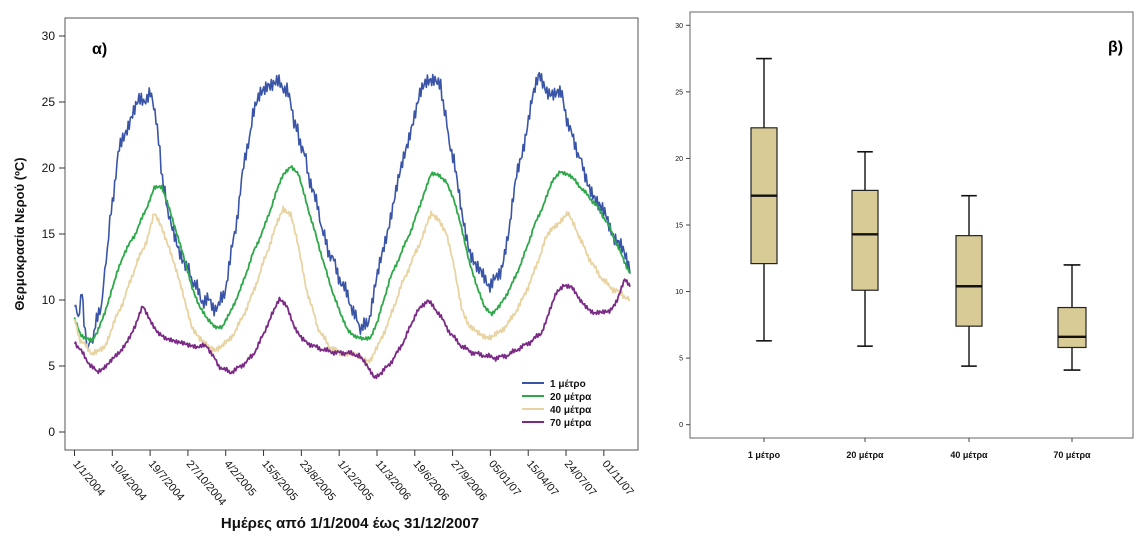 Image resolution: width=1136 pixels, height=536 pixels. What do you see at coordinates (969, 455) in the screenshot?
I see `right-x-tick-label: 40 μέτρα` at bounding box center [969, 455].